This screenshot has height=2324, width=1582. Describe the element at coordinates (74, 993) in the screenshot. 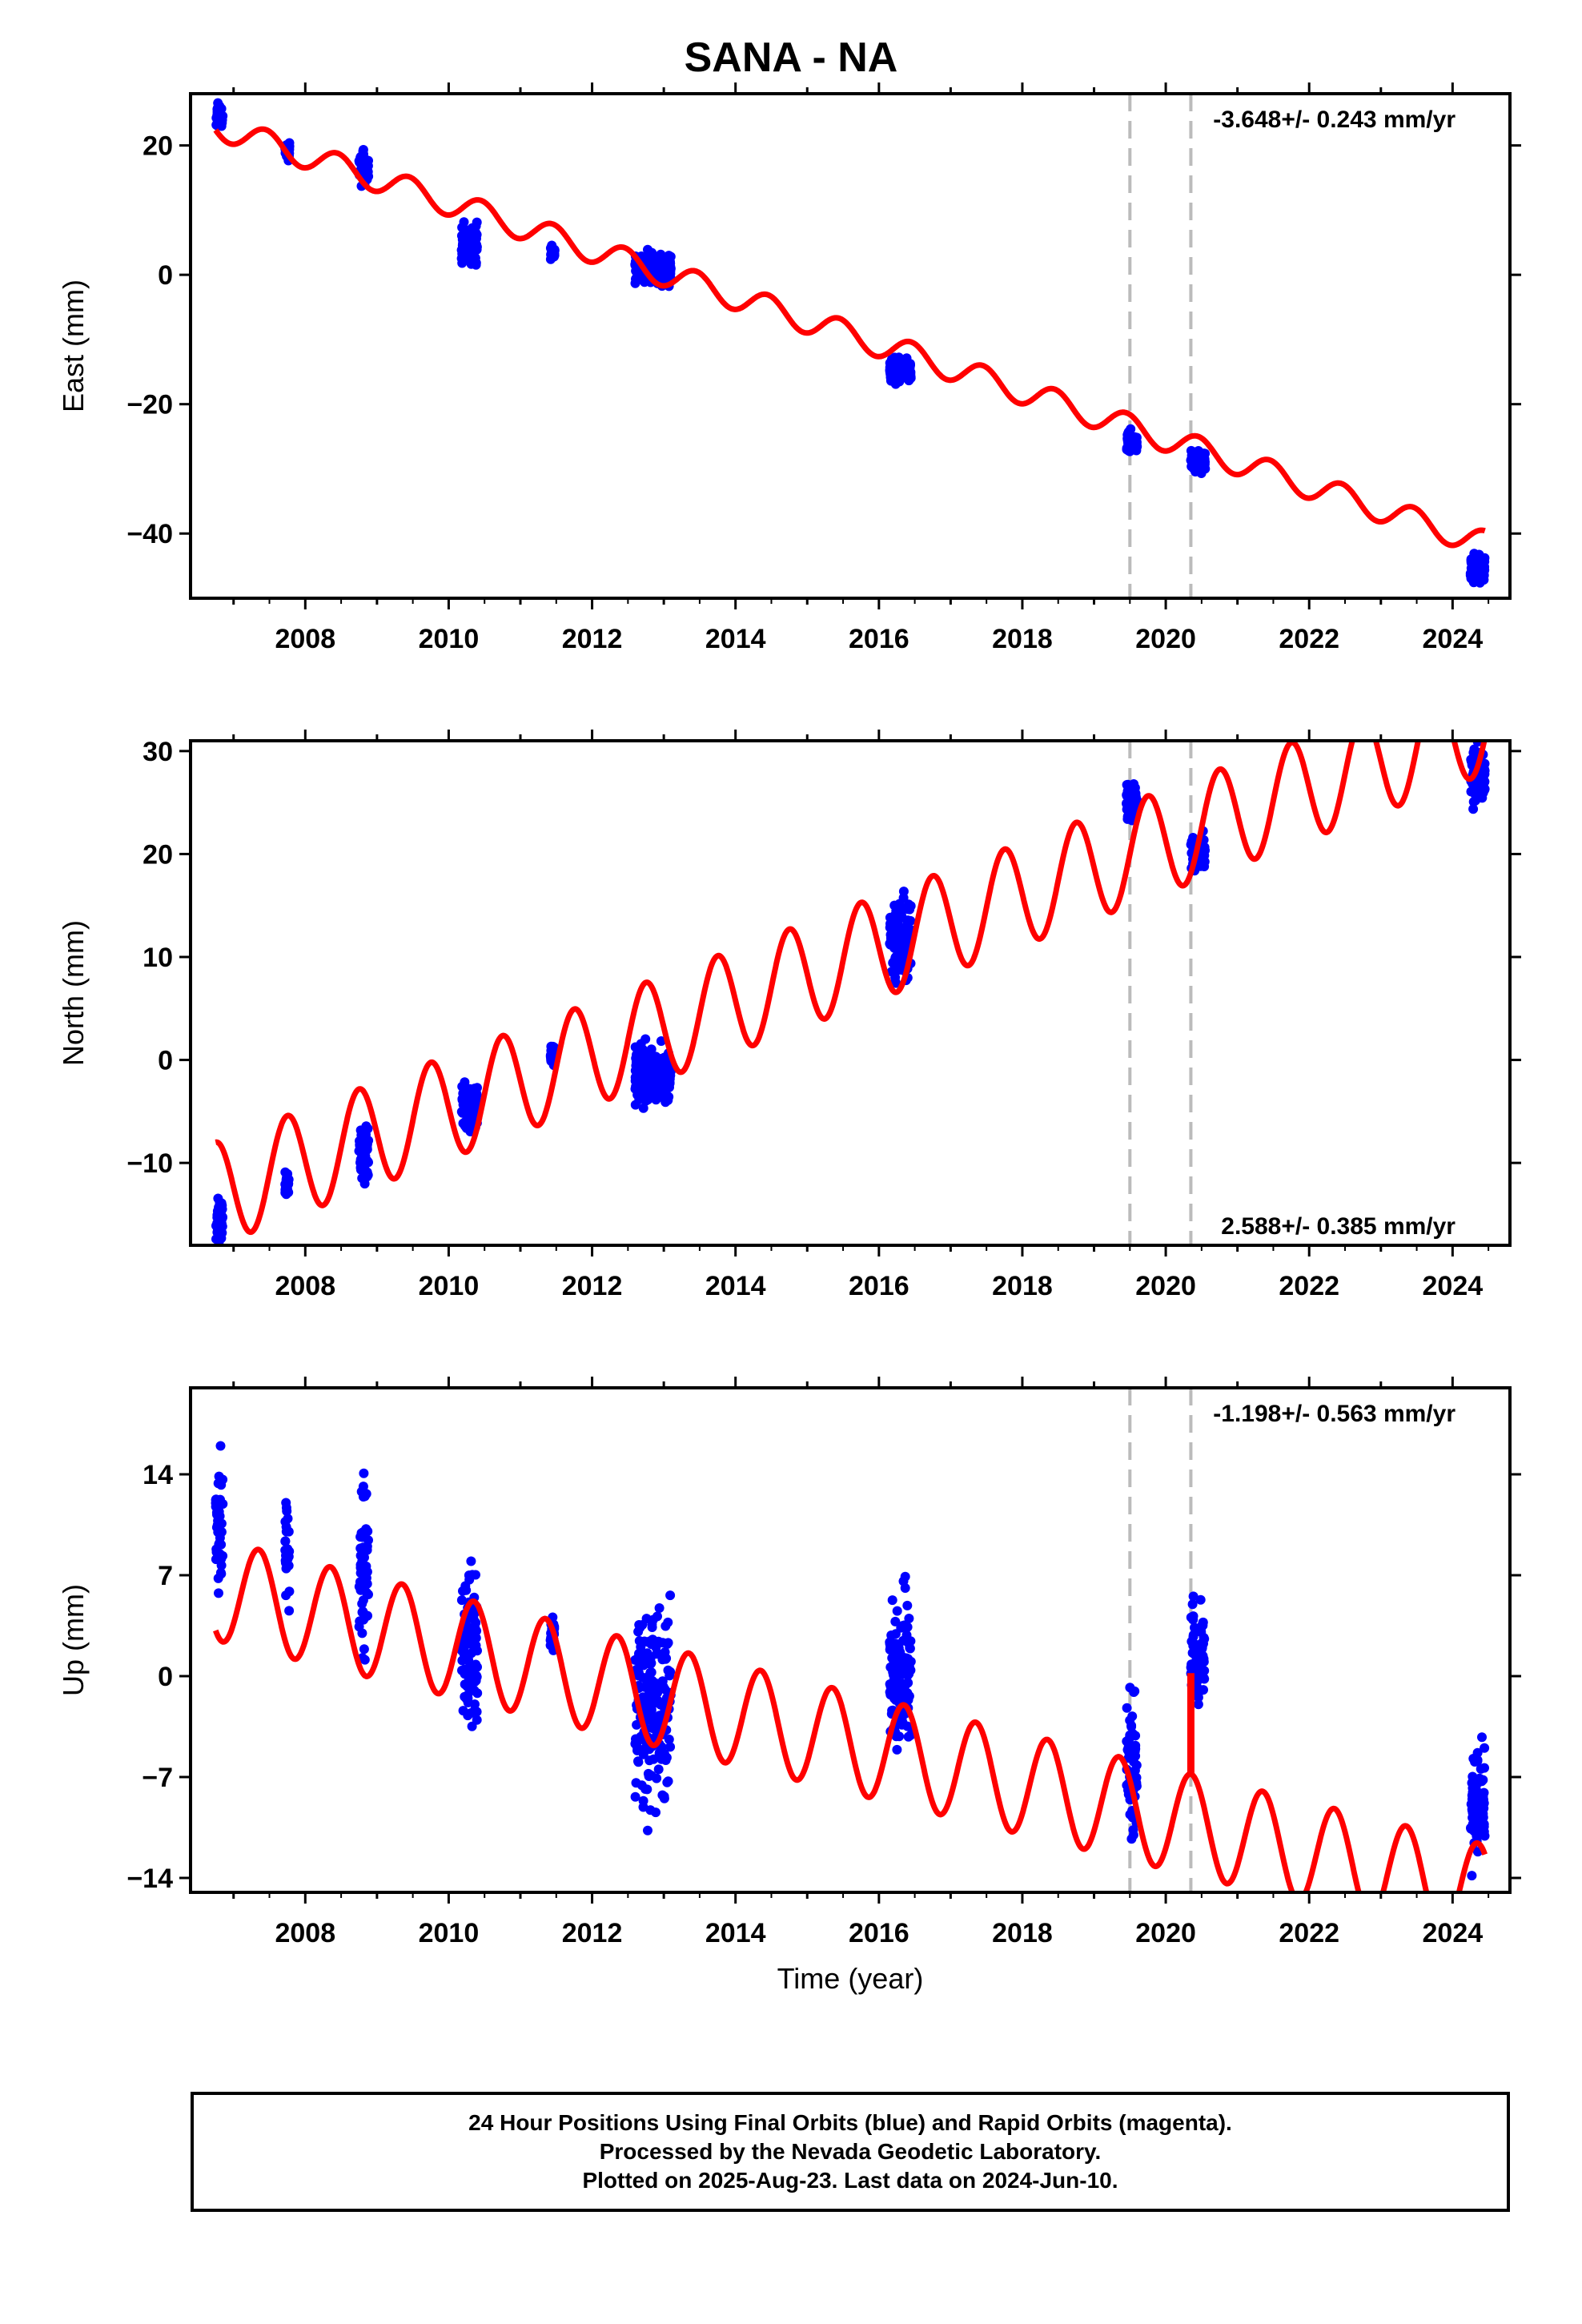

I see `y-axis-label: North (mm)` at that location.